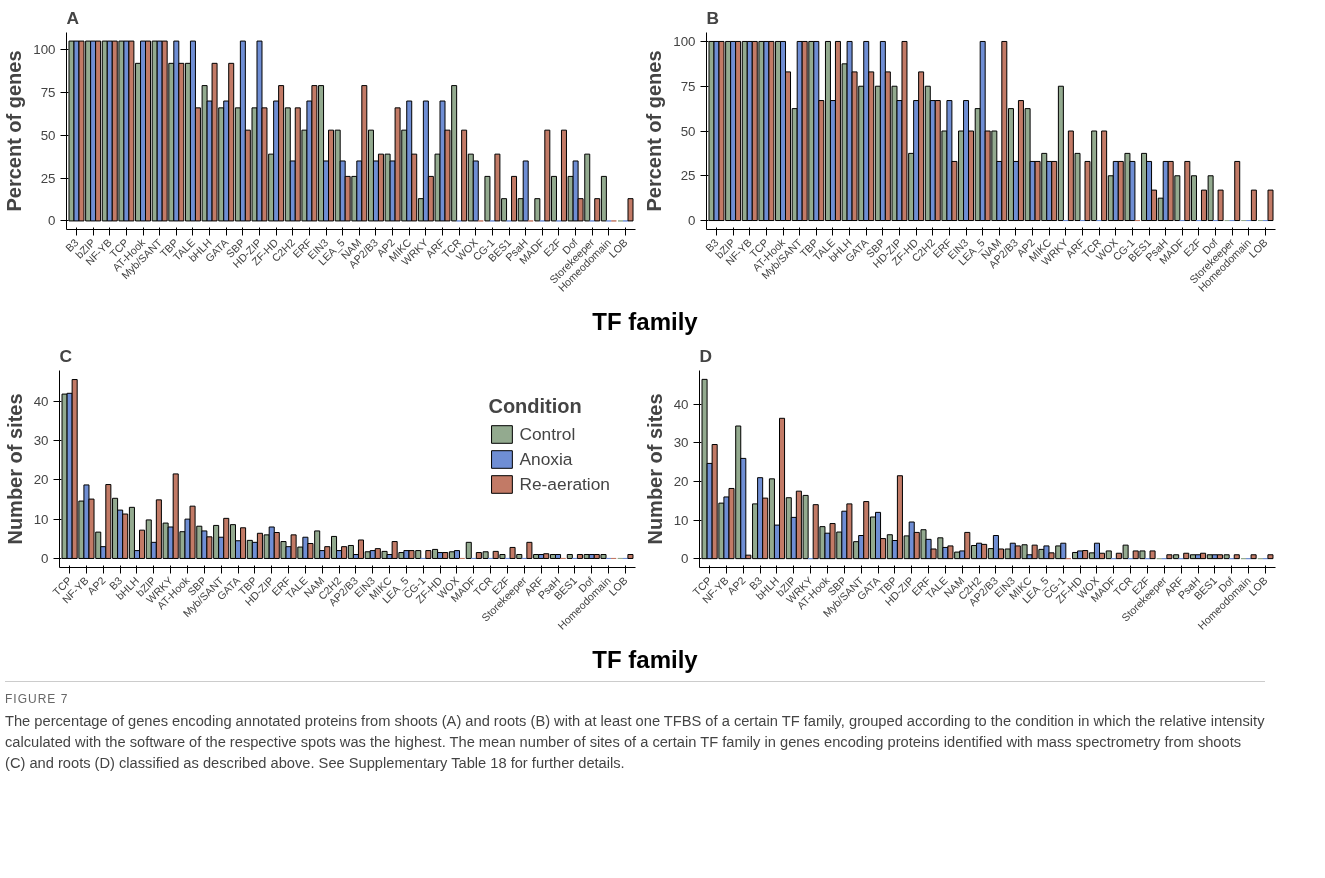 This screenshot has width=1325, height=878. Describe the element at coordinates (73, 17) in the screenshot. I see `chart-title: A` at that location.